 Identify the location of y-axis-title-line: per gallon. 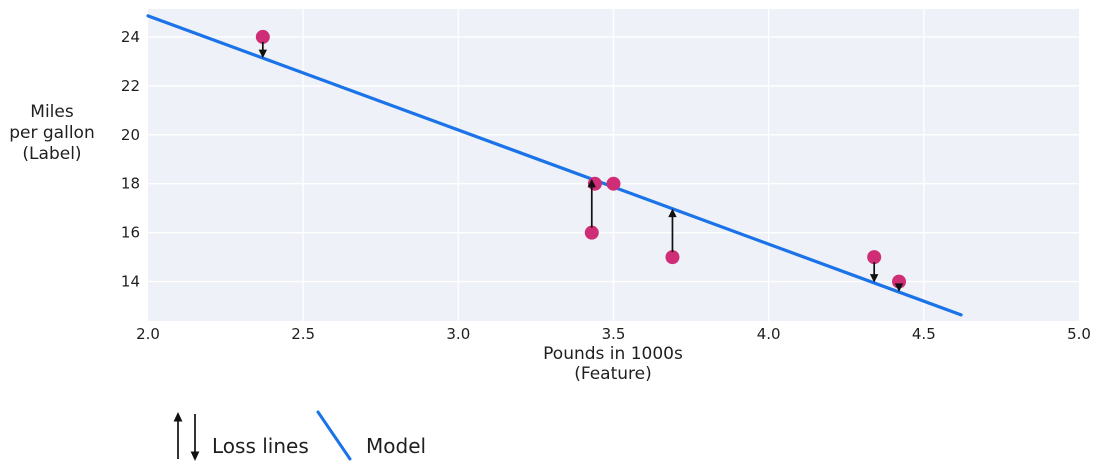
(51, 133).